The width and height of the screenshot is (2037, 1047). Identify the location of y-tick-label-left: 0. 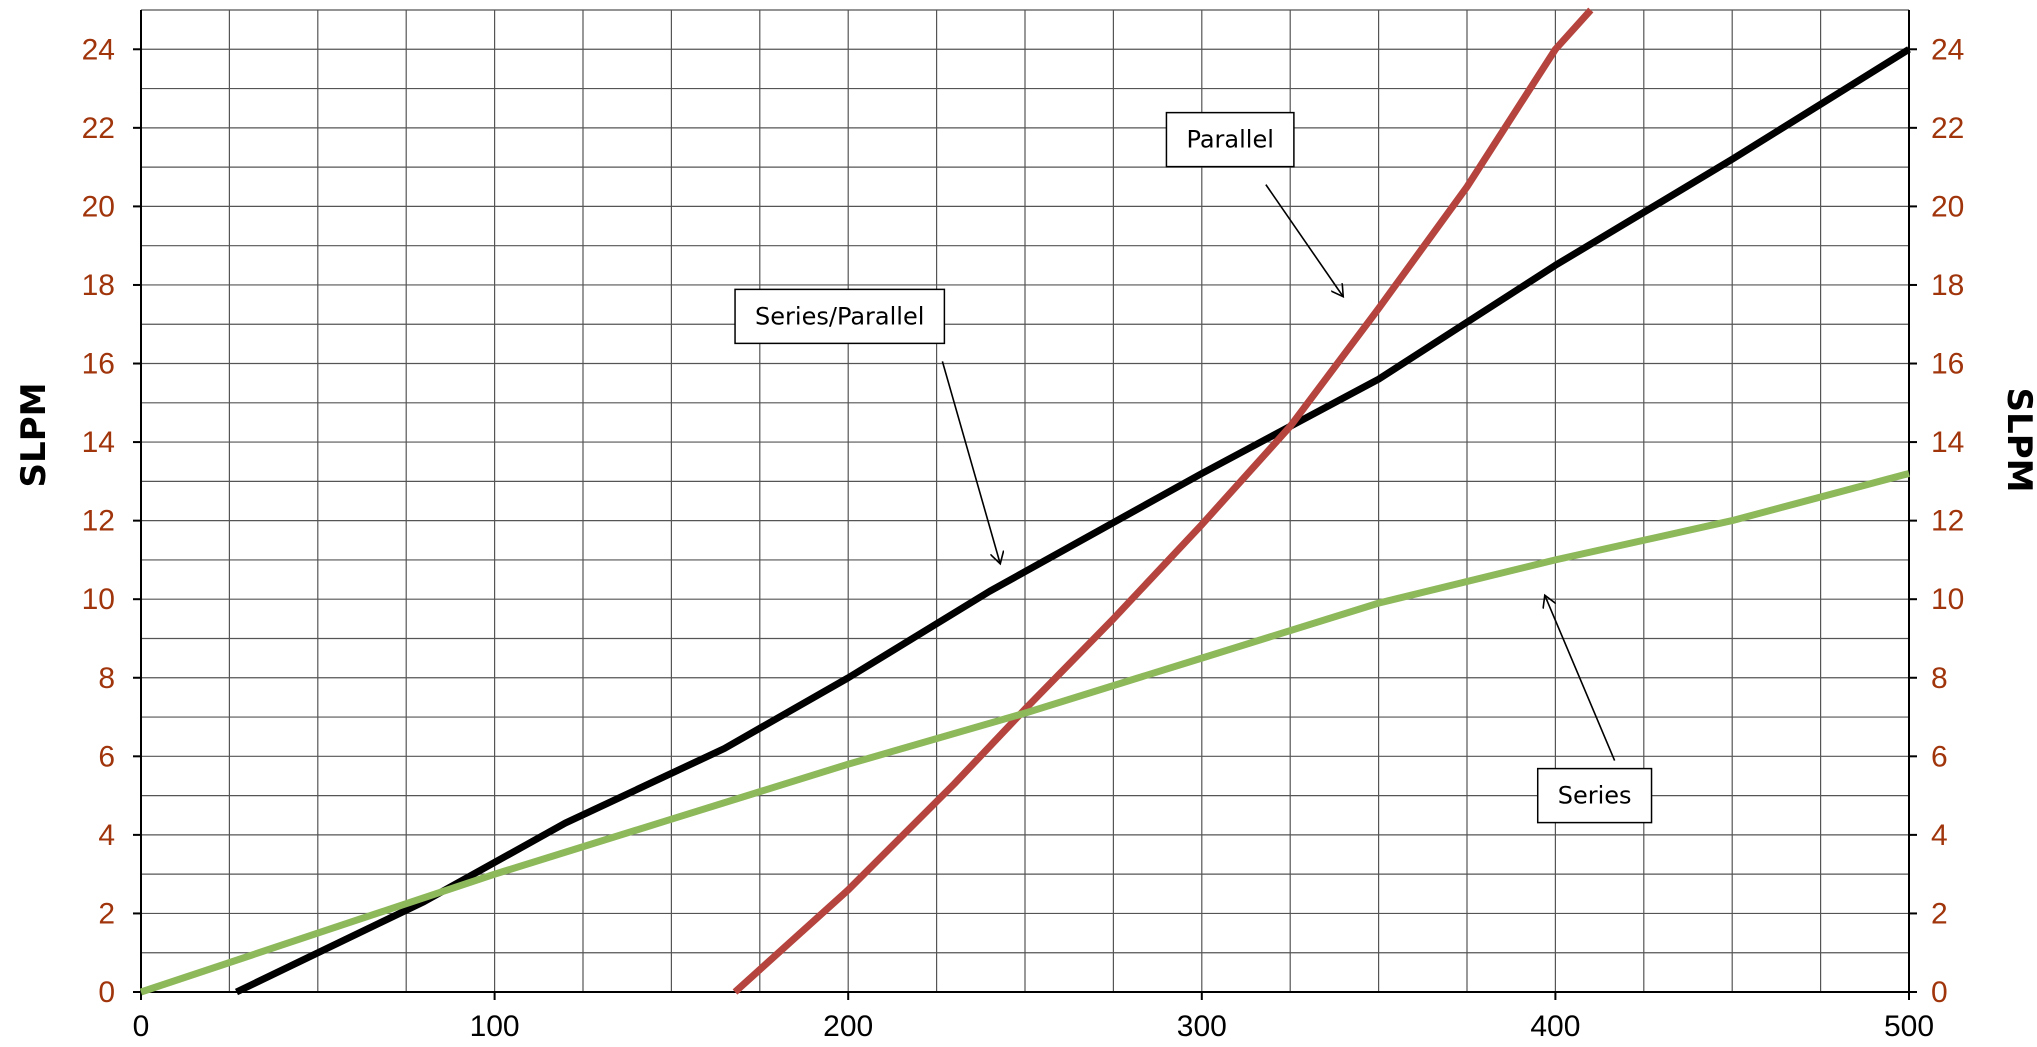
(106, 992).